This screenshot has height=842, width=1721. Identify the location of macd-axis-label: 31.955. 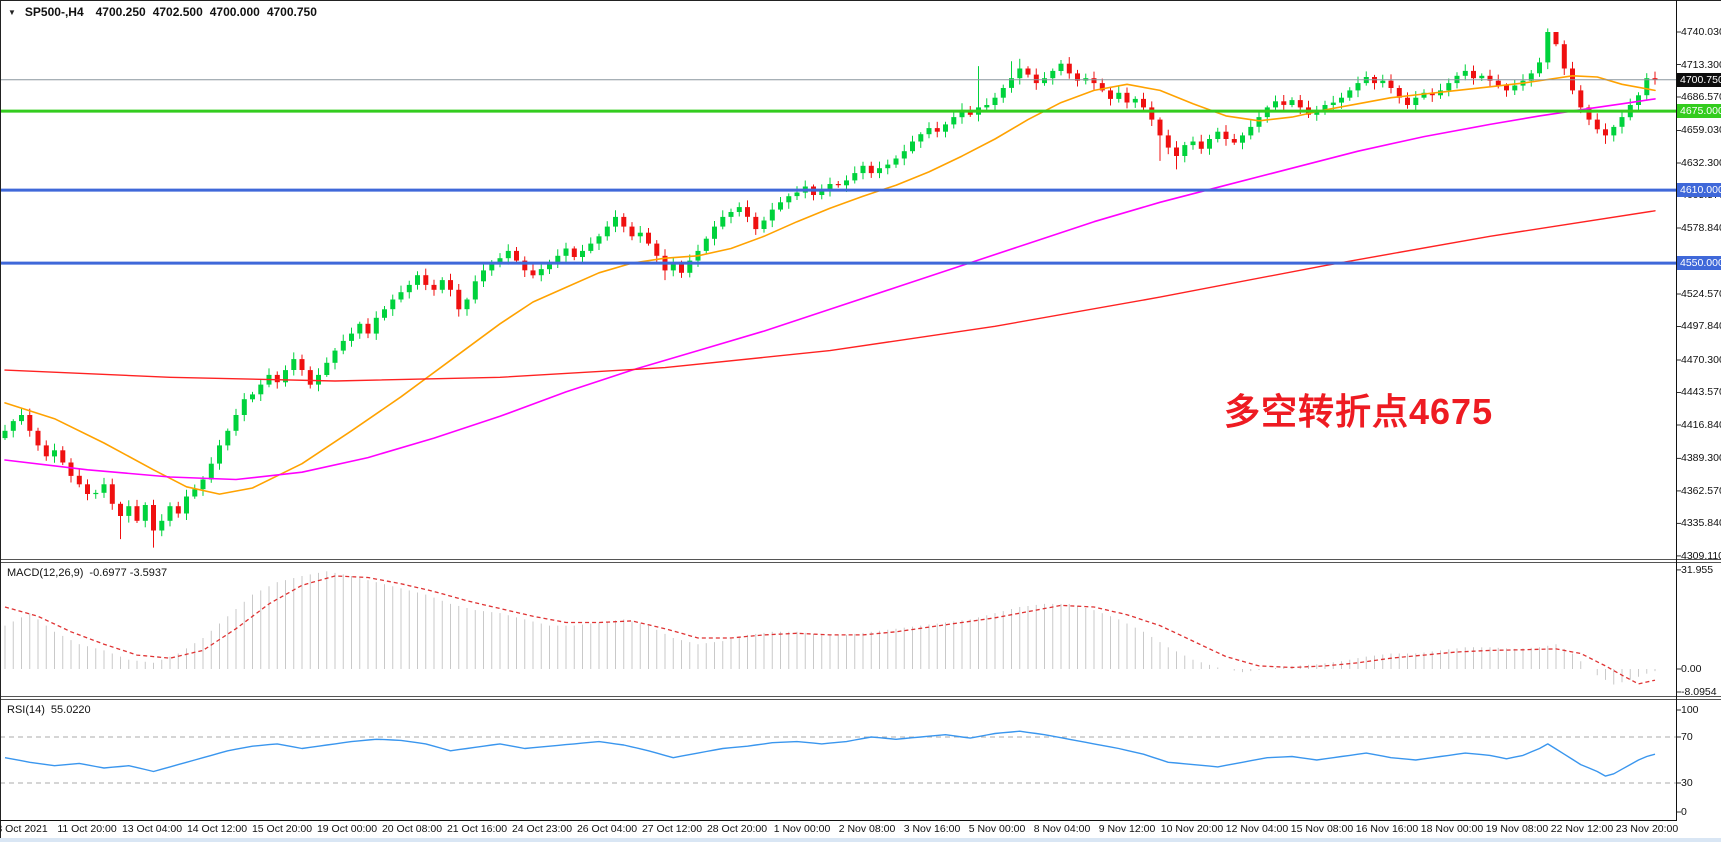
(1697, 569).